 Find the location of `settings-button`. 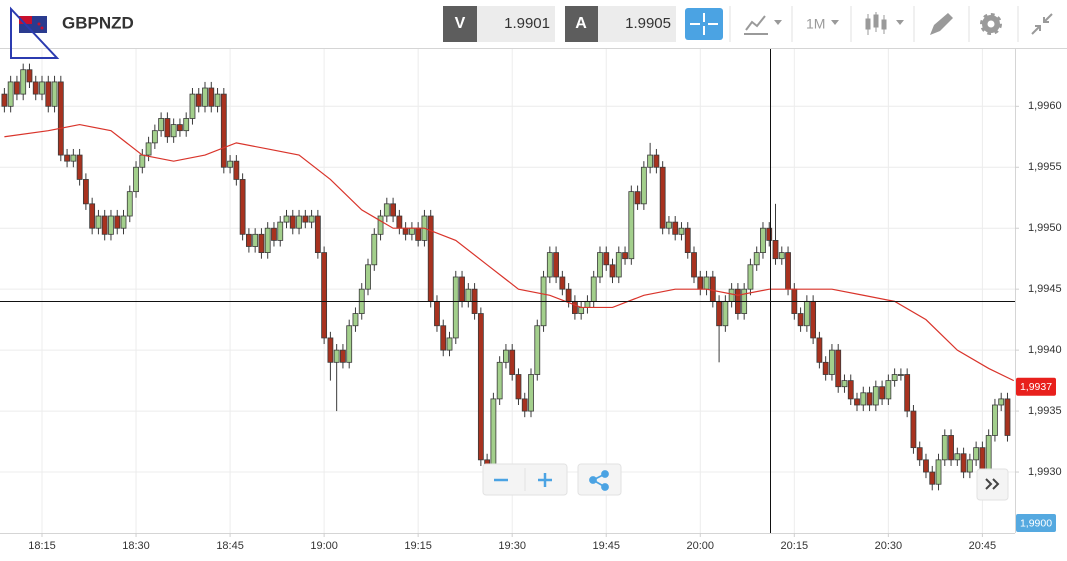

settings-button is located at coordinates (991, 24).